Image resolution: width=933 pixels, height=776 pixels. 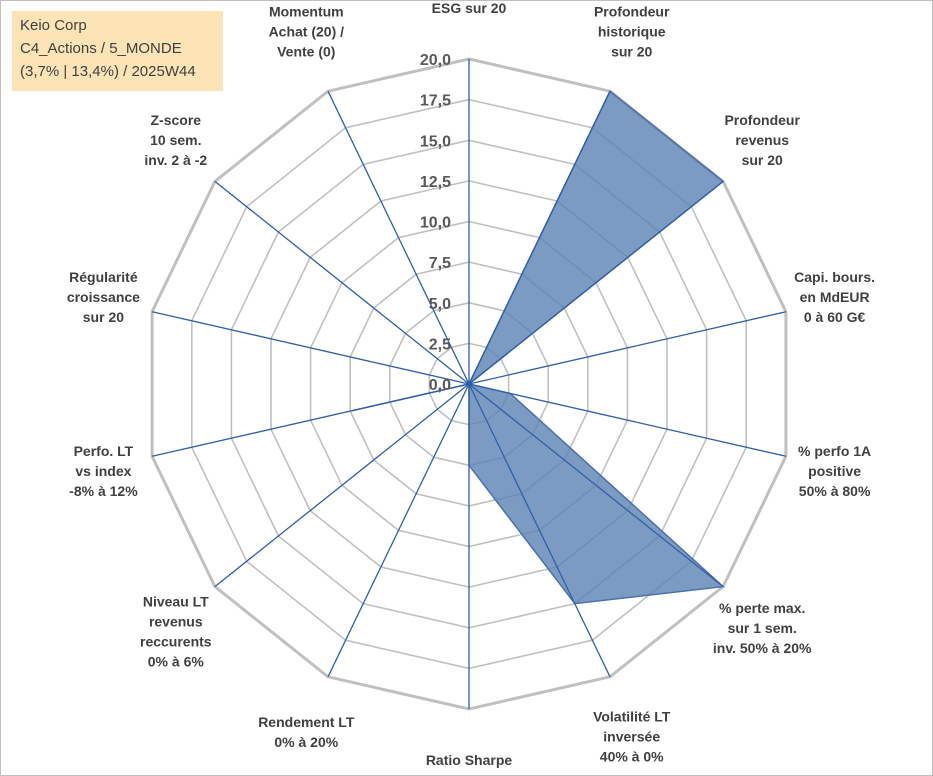 I want to click on axis-label-line: Achat (20) /, so click(x=307, y=31).